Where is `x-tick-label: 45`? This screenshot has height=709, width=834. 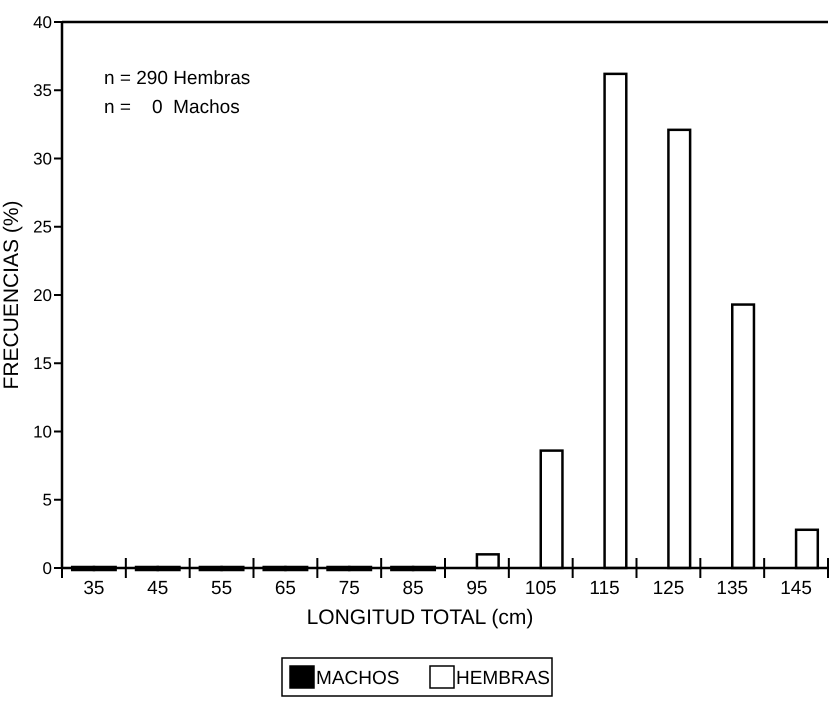
x-tick-label: 45 is located at coordinates (157, 588).